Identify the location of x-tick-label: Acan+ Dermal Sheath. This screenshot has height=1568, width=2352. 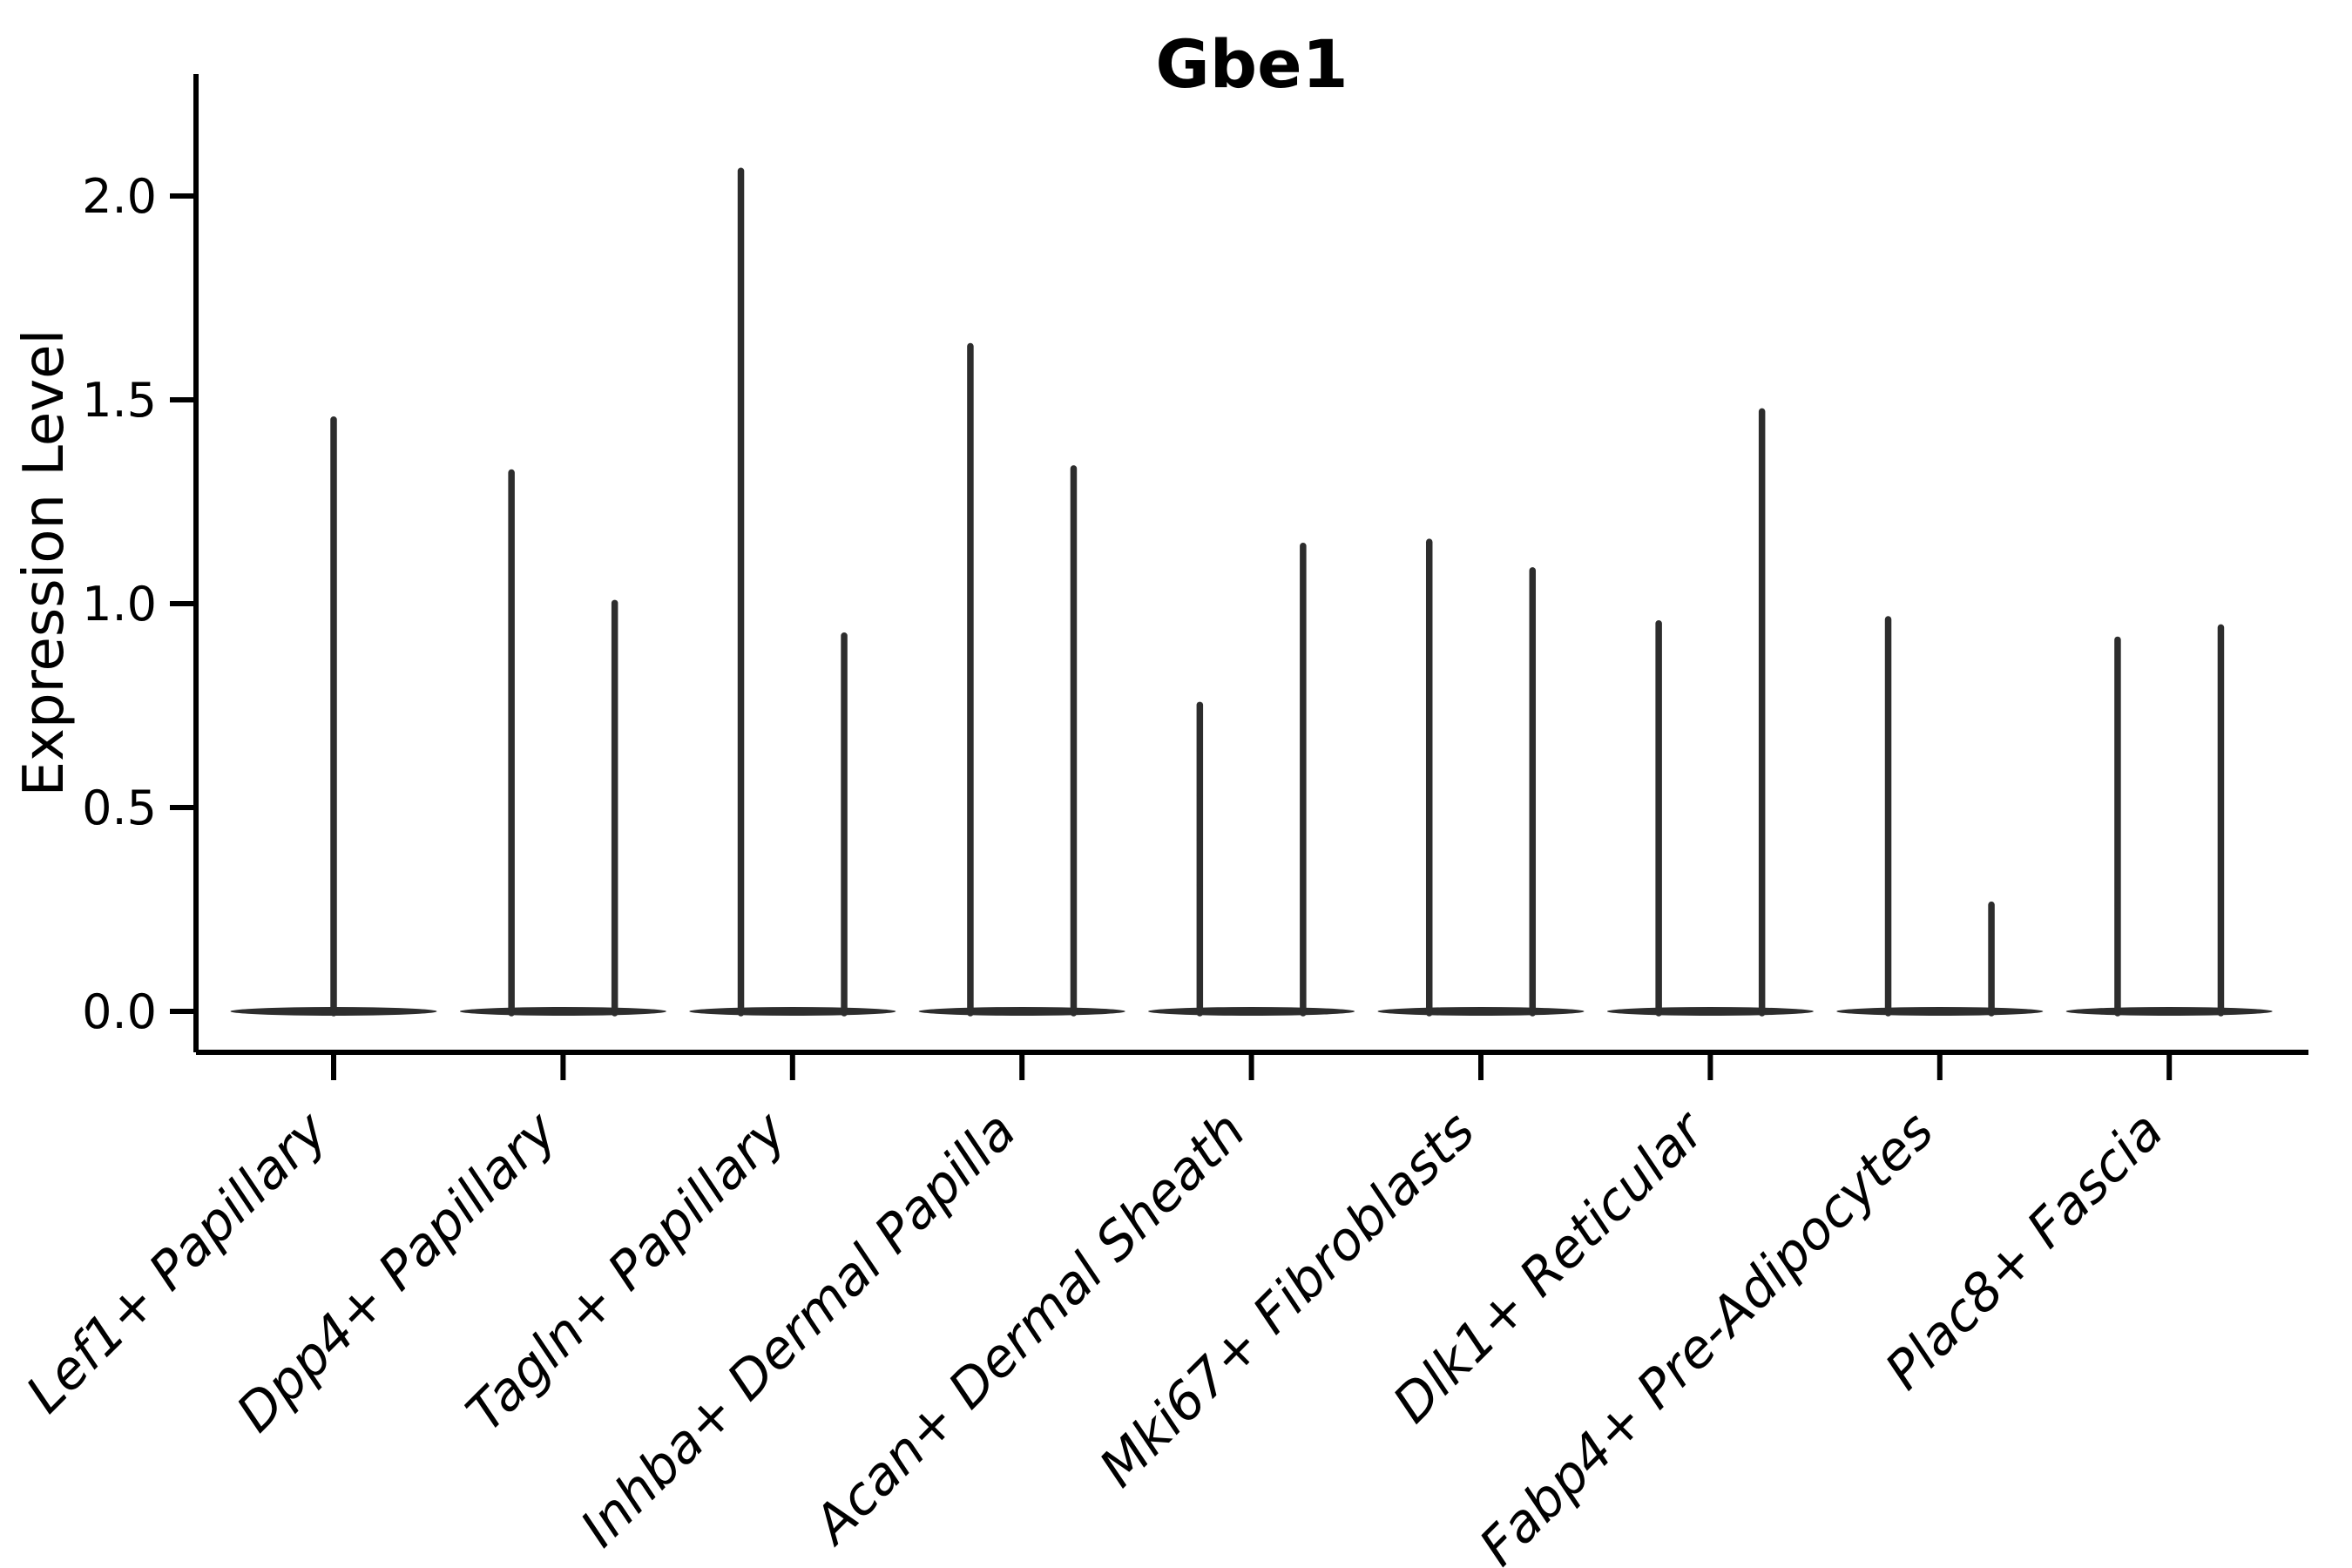
(1028, 1329).